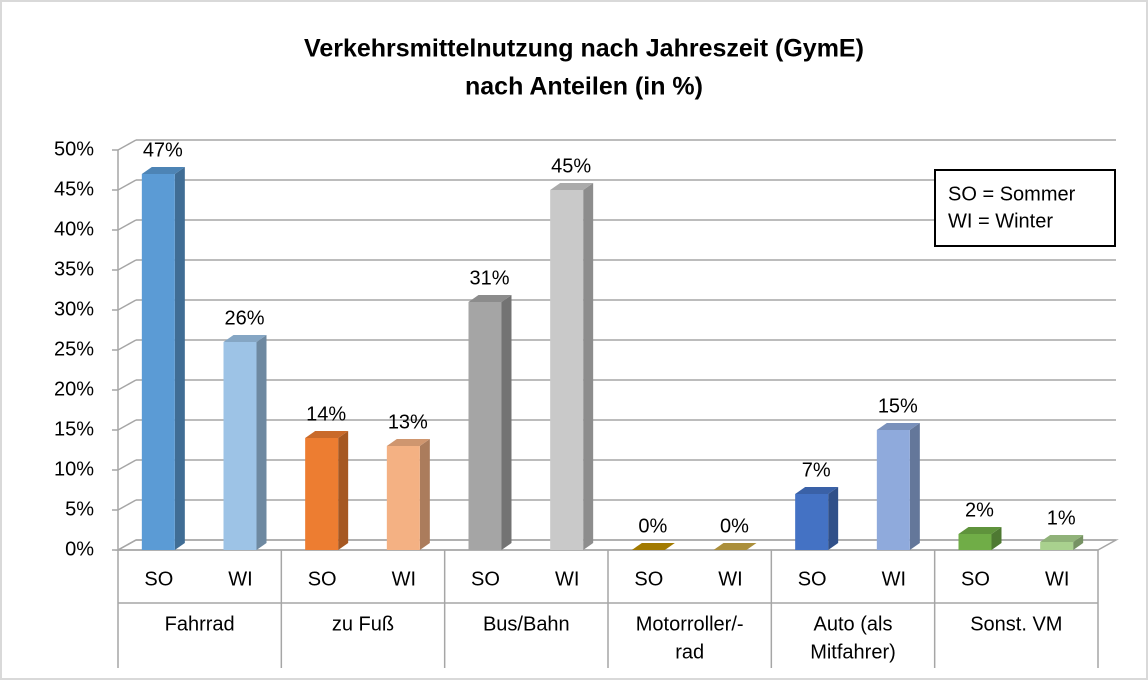  Describe the element at coordinates (689, 652) in the screenshot. I see `group-label: rad` at that location.